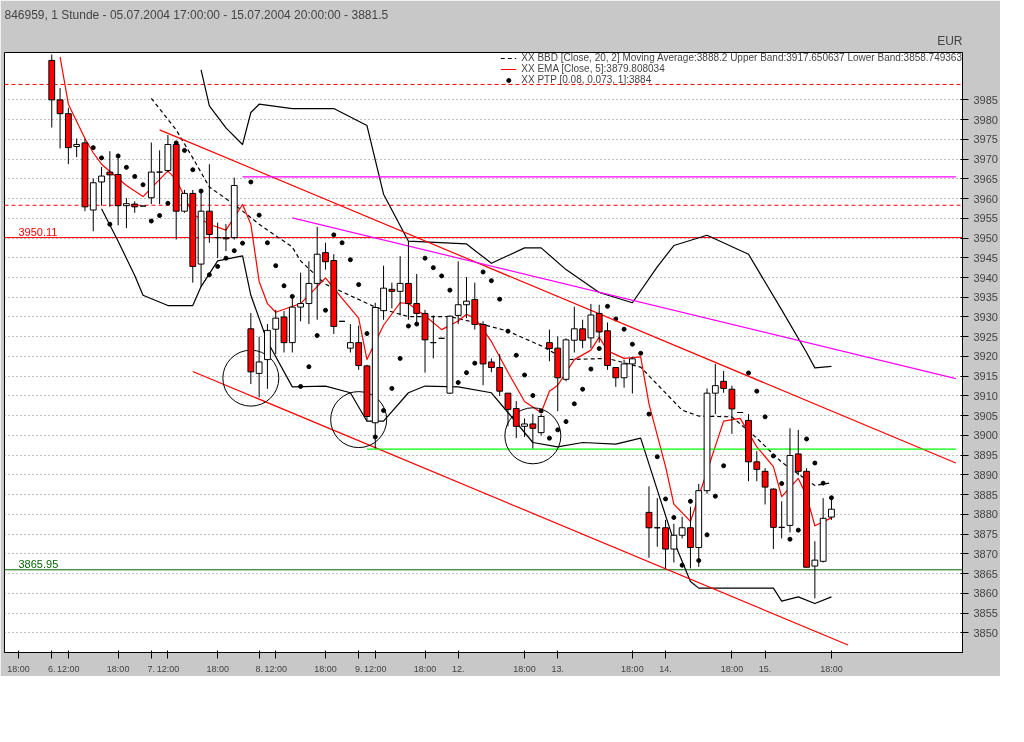 The height and width of the screenshot is (742, 1024). Describe the element at coordinates (985, 159) in the screenshot. I see `y-tick-label: 3970` at that location.